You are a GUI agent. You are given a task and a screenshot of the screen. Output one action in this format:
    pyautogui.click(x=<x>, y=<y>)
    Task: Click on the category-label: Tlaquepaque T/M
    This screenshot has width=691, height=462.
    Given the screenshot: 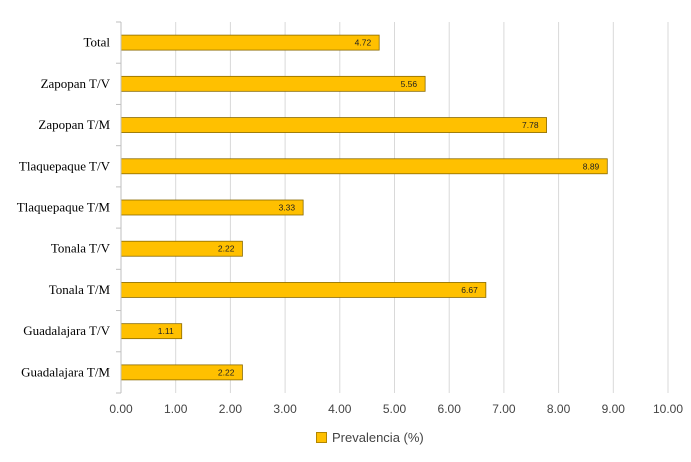 What is the action you would take?
    pyautogui.click(x=64, y=207)
    